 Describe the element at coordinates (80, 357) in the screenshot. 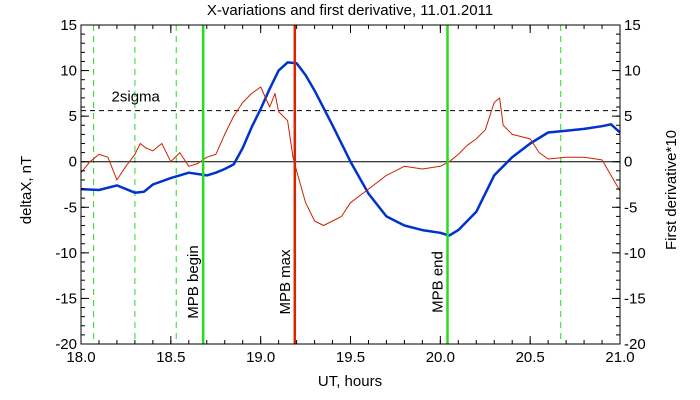

I see `x-tick-label-0: 18.0` at that location.